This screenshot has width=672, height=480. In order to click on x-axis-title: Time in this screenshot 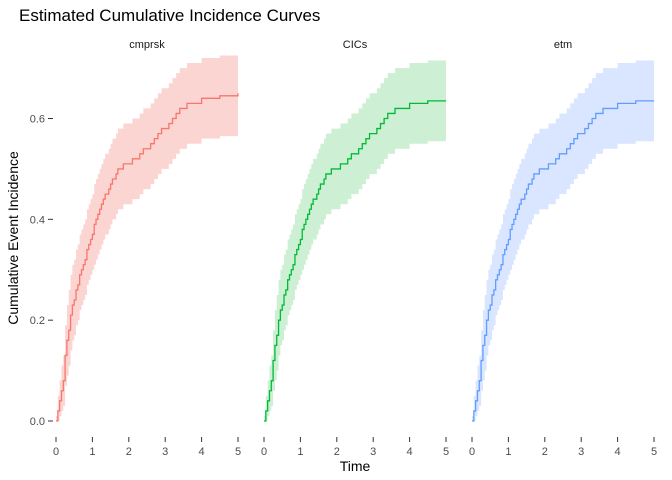, I will do `click(355, 466)`.